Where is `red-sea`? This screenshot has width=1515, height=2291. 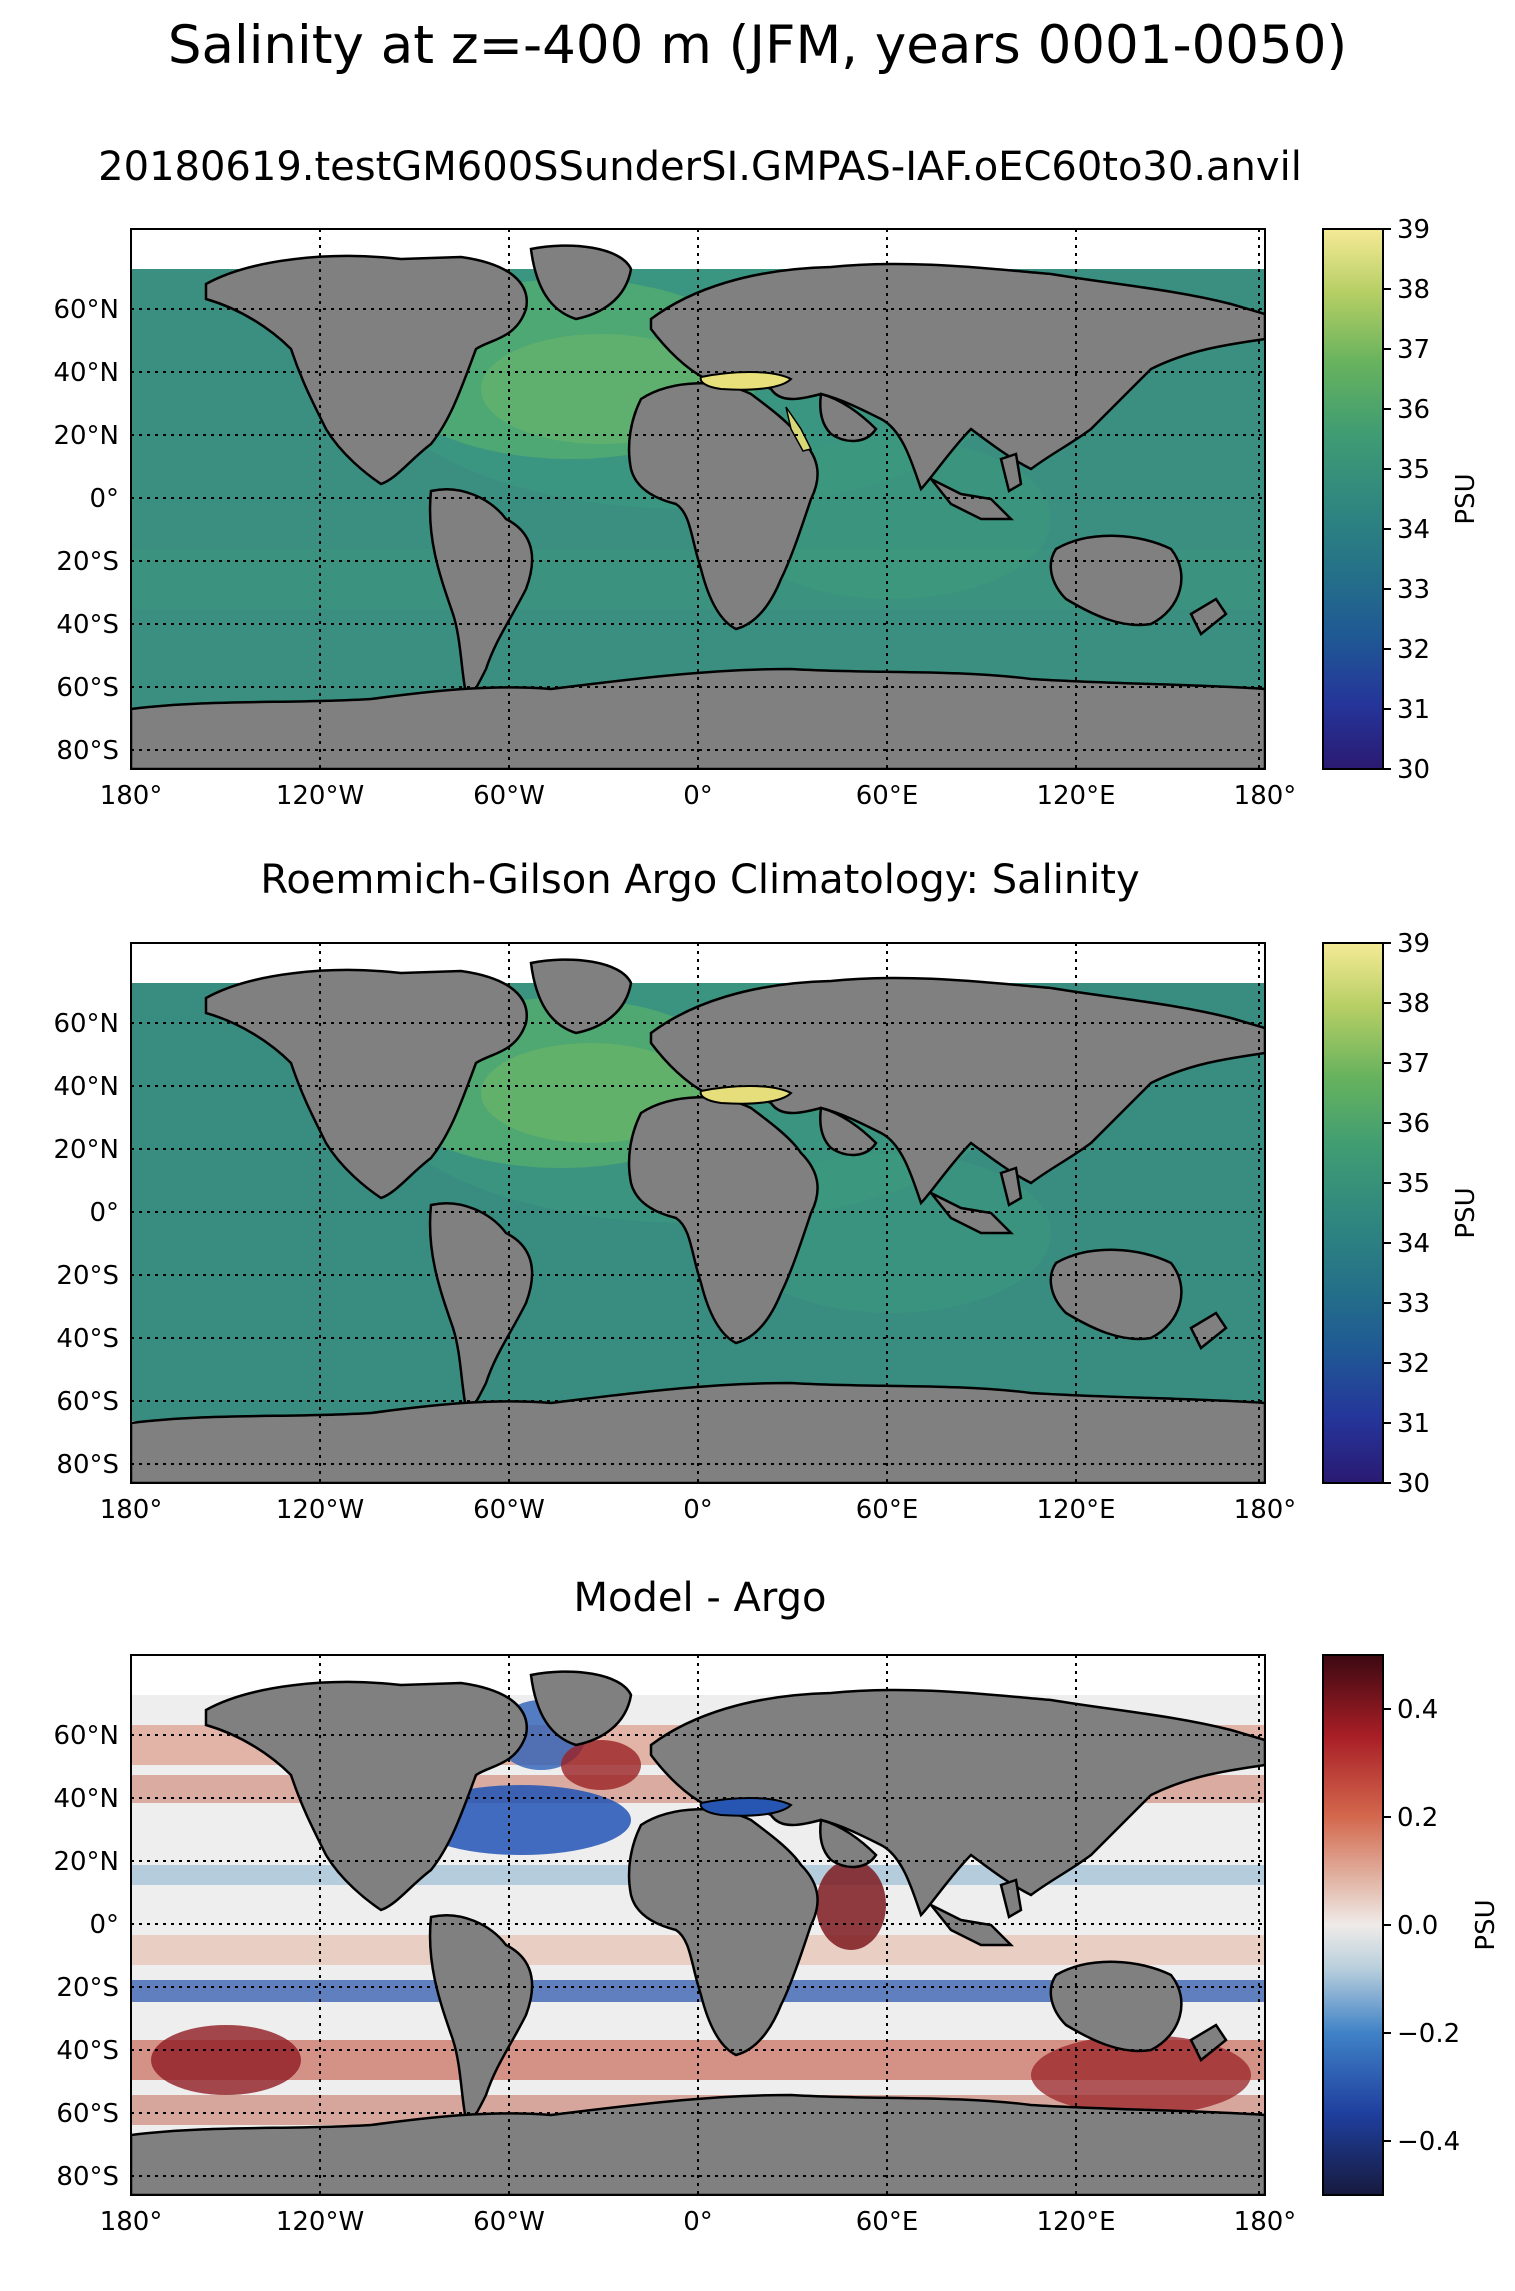
red-sea is located at coordinates (799, 429).